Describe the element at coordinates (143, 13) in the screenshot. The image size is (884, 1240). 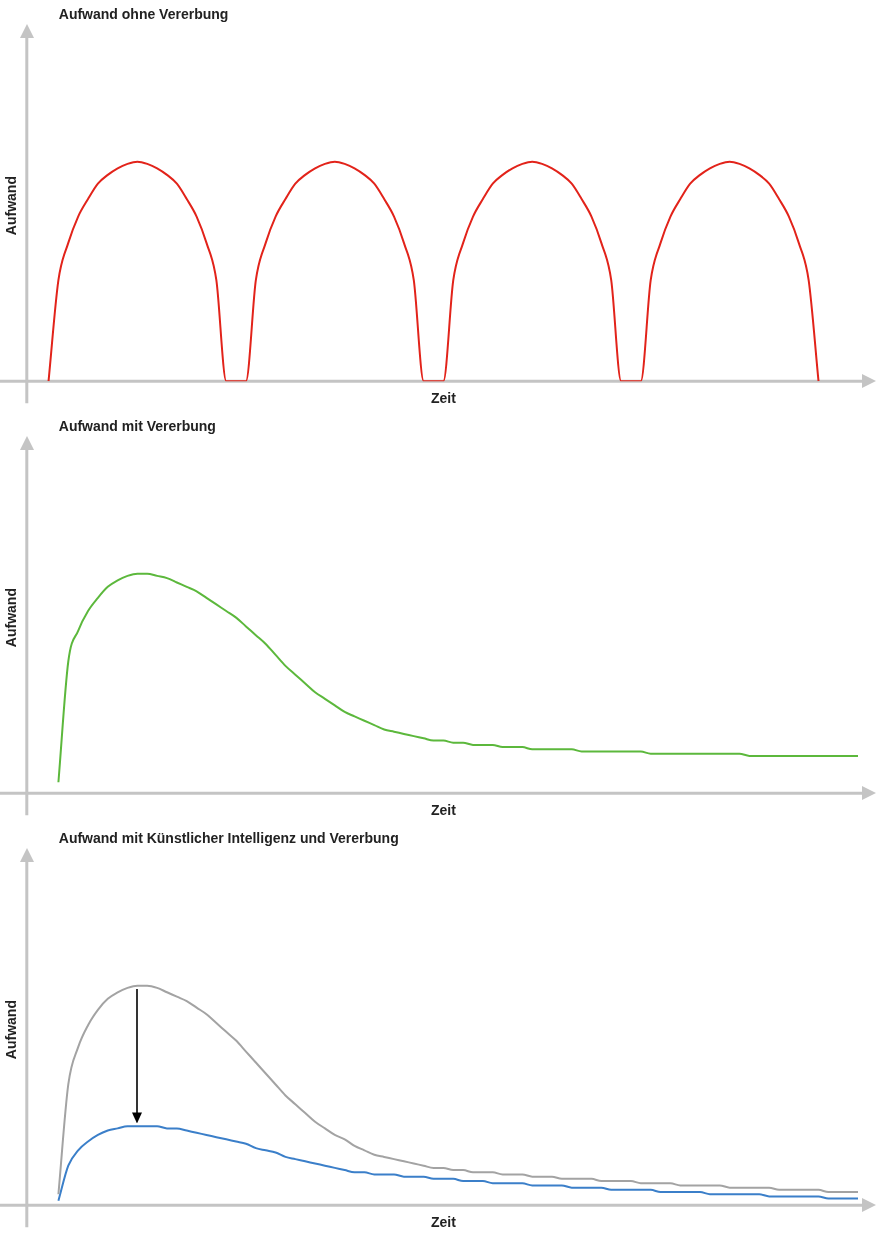
I see `chart-title: Aufwand ohne Vererbung` at that location.